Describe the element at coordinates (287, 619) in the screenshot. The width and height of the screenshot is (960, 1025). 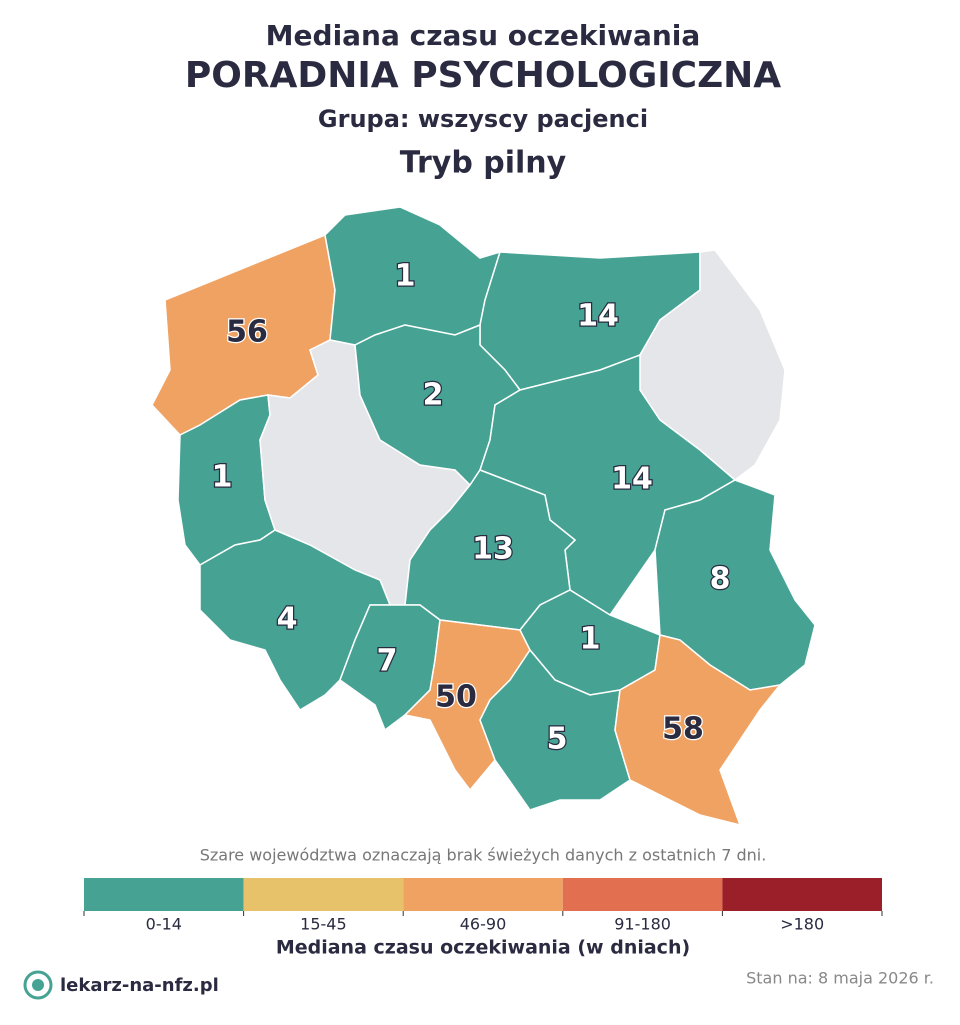
I see `region-value: 4` at that location.